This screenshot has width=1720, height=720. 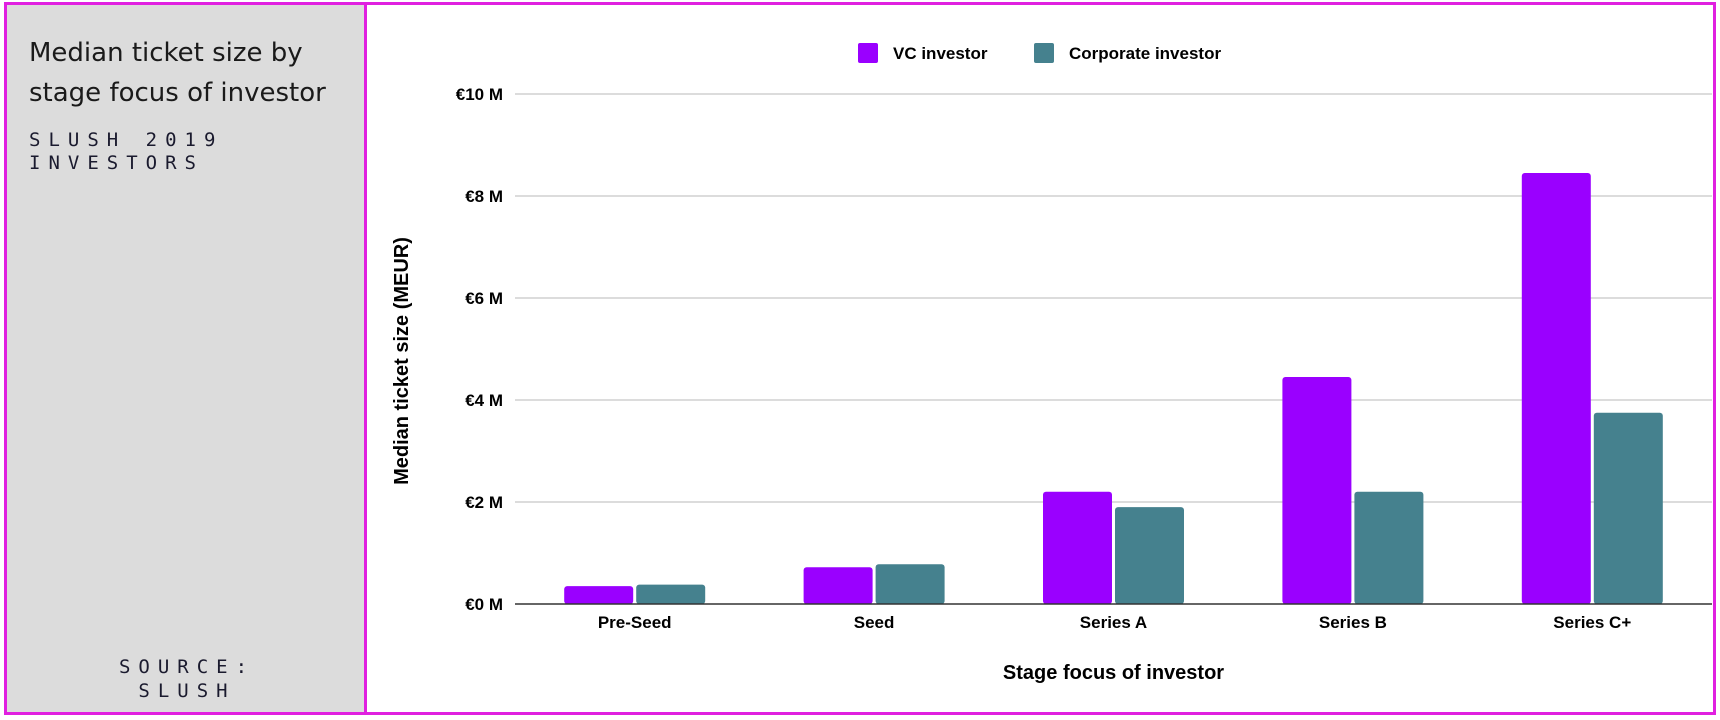 What do you see at coordinates (1145, 53) in the screenshot?
I see `legend-label-corporate: Corporate investor` at bounding box center [1145, 53].